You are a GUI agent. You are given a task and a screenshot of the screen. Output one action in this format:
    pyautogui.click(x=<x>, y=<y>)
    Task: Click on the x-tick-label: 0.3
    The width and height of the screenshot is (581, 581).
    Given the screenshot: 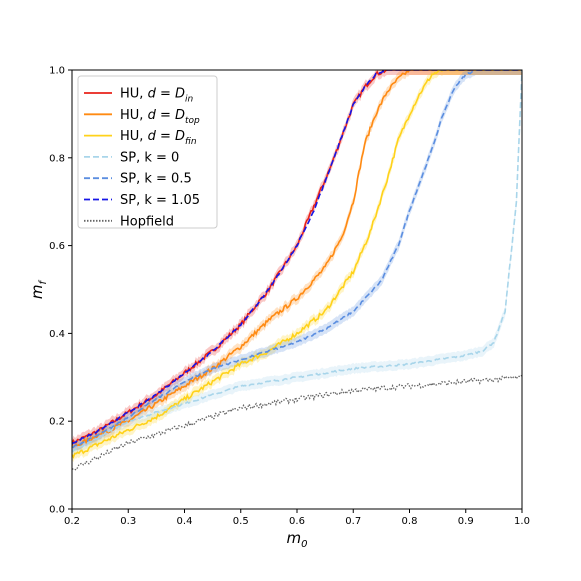 What is the action you would take?
    pyautogui.click(x=128, y=521)
    